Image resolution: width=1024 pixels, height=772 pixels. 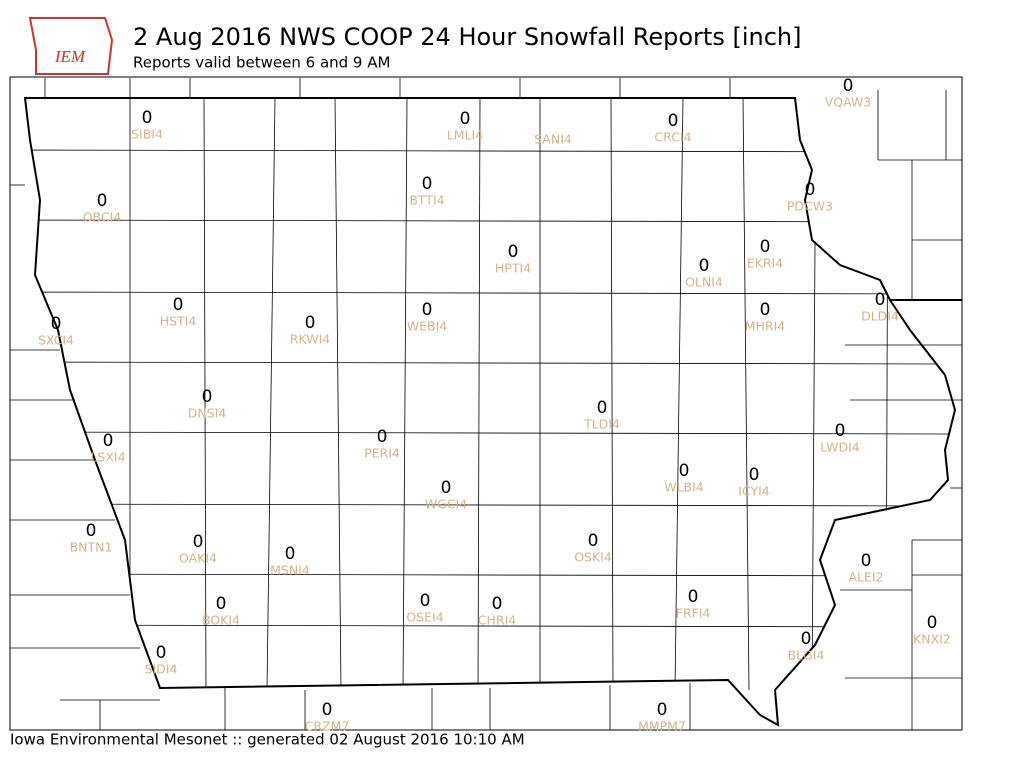 I want to click on logo-text: IEM, so click(x=70, y=56).